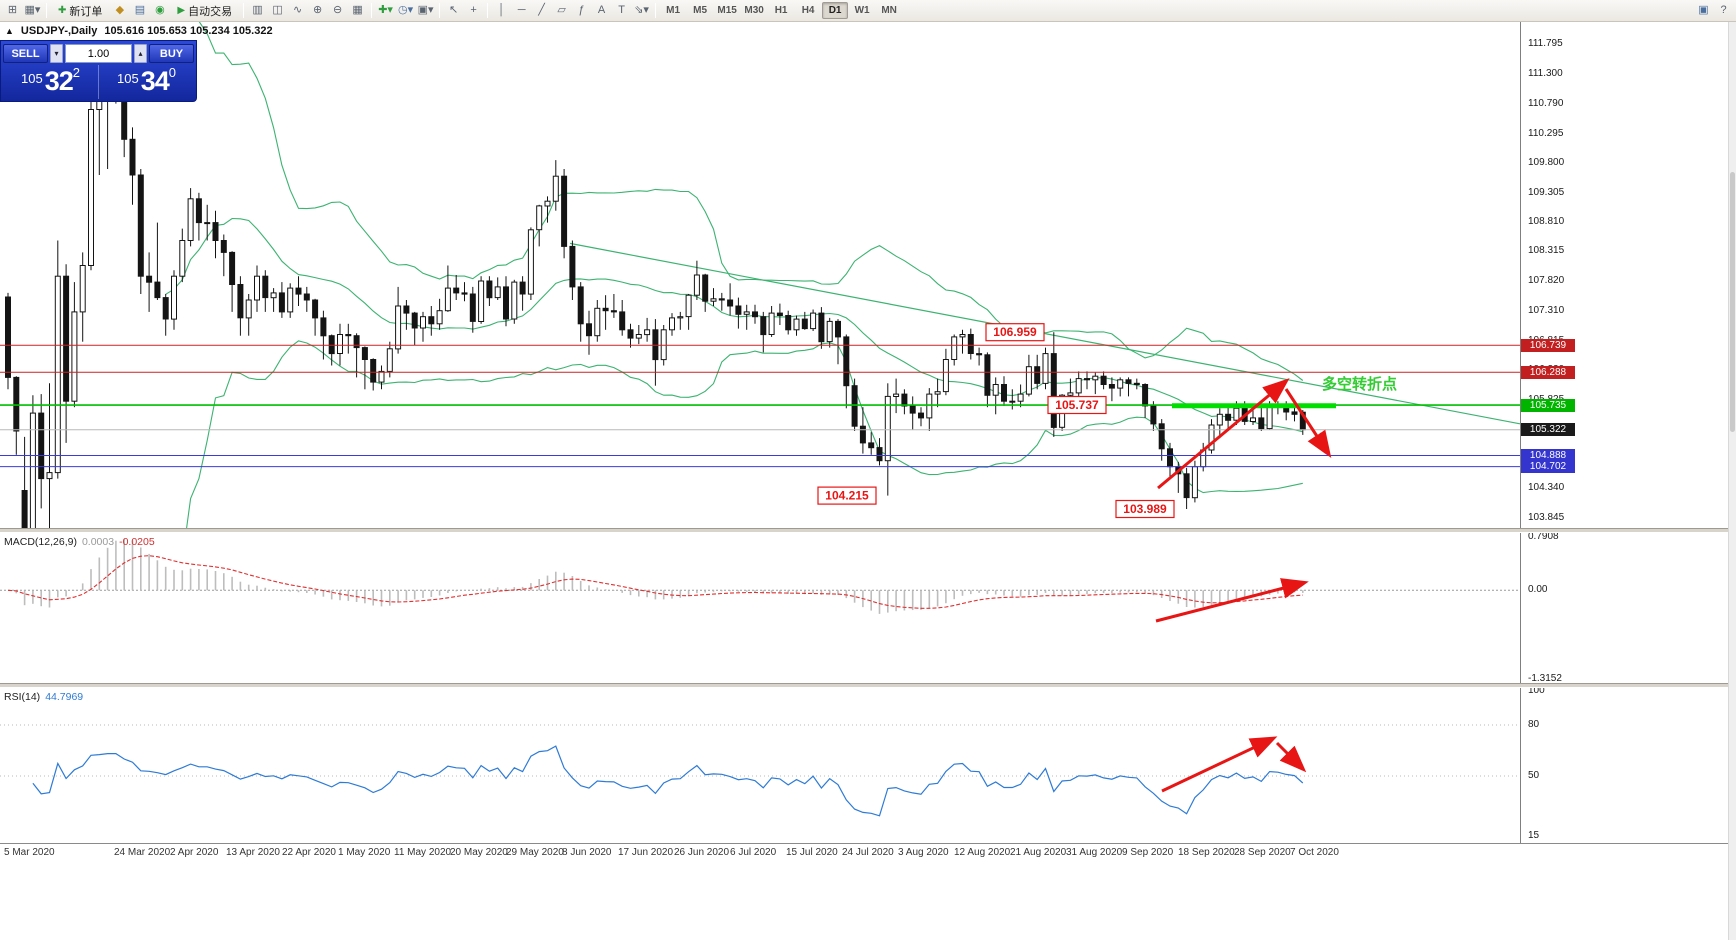  Describe the element at coordinates (12, 9) in the screenshot. I see `new-chart-icon: ⊞` at that location.